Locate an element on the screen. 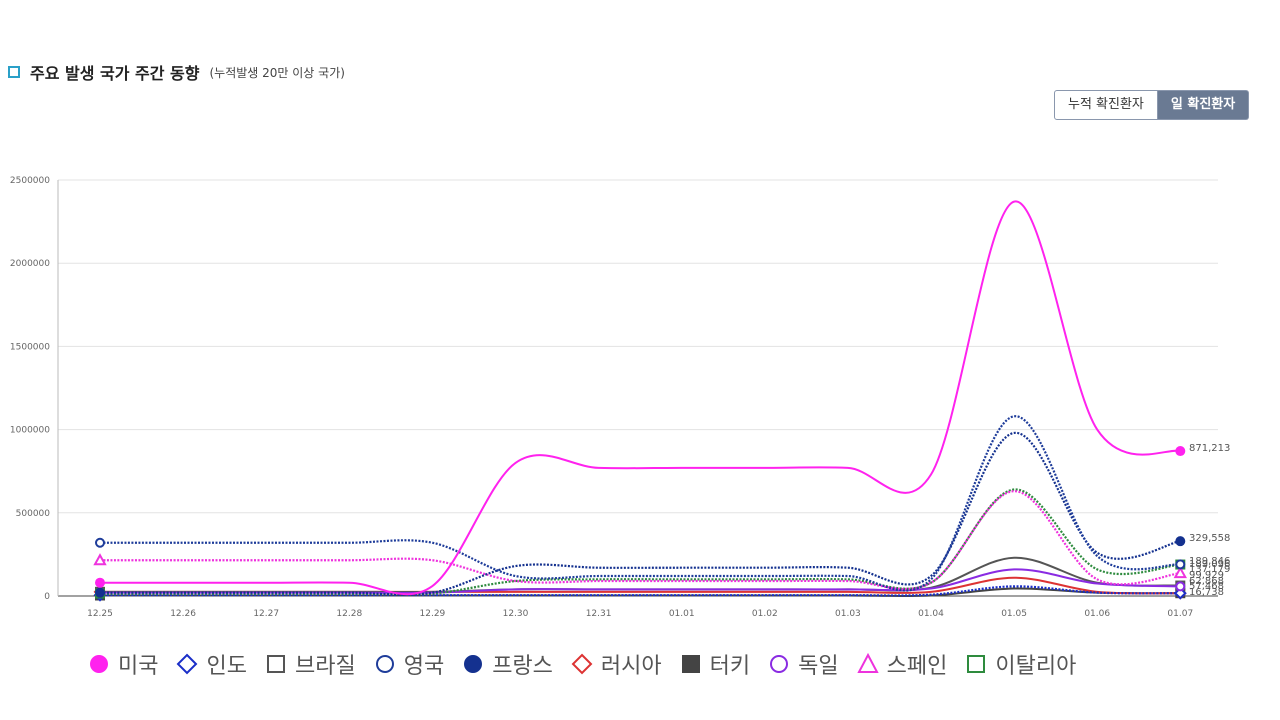 This screenshot has height=720, width=1280. page-title: 주요 발생 국가 주간 동향 is located at coordinates (115, 73).